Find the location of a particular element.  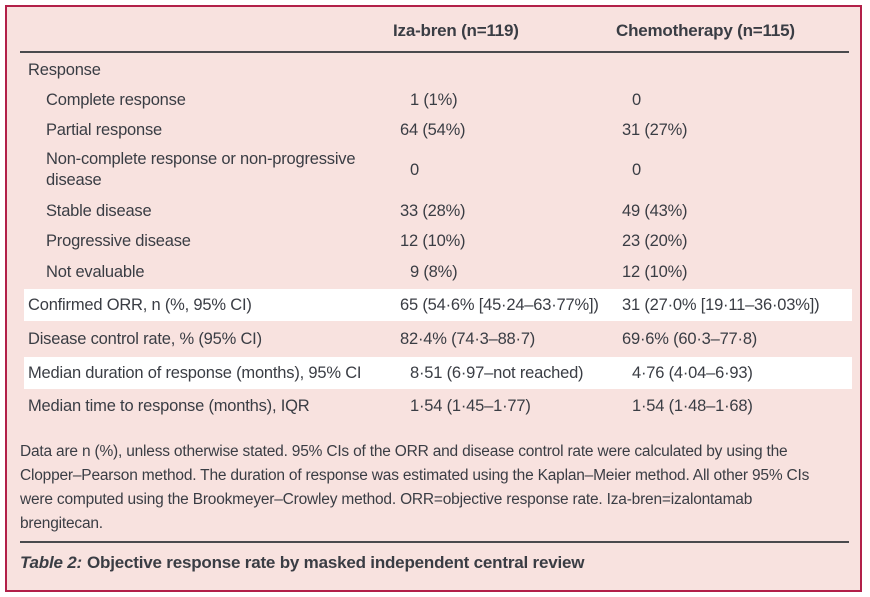

table-row: Response is located at coordinates (433, 70).